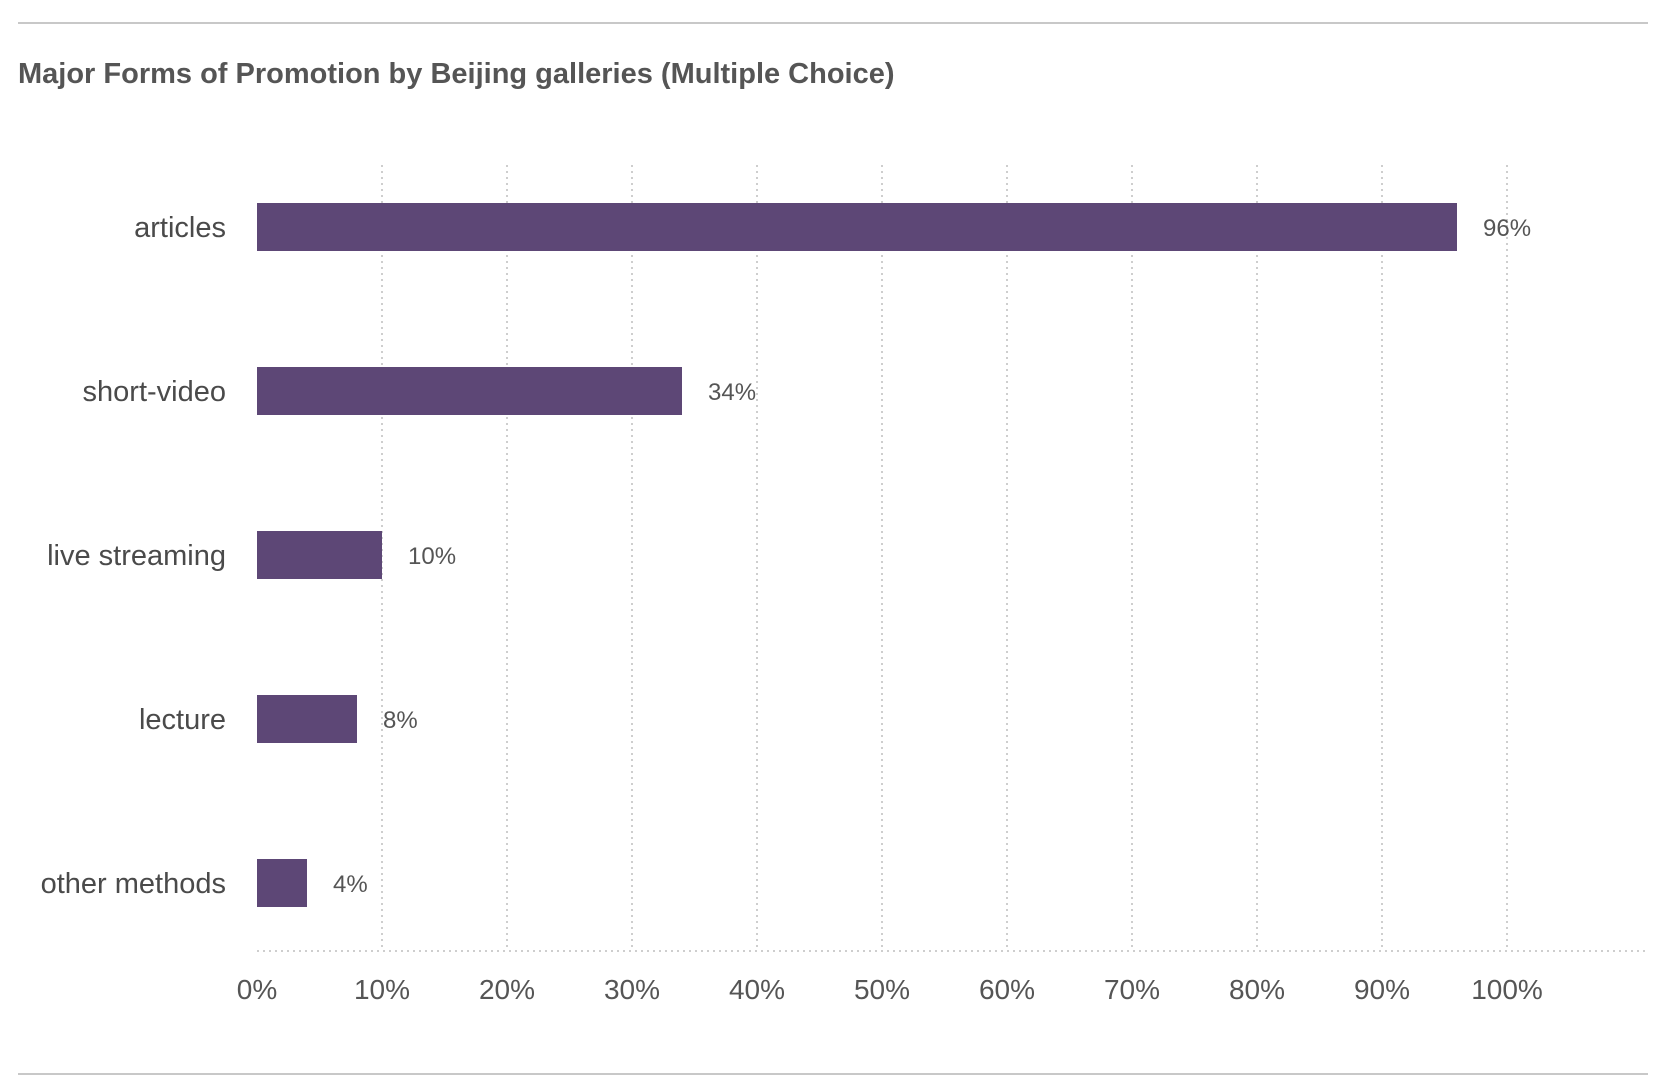 This screenshot has height=1091, width=1659. I want to click on x-tick-label: 100%, so click(1507, 989).